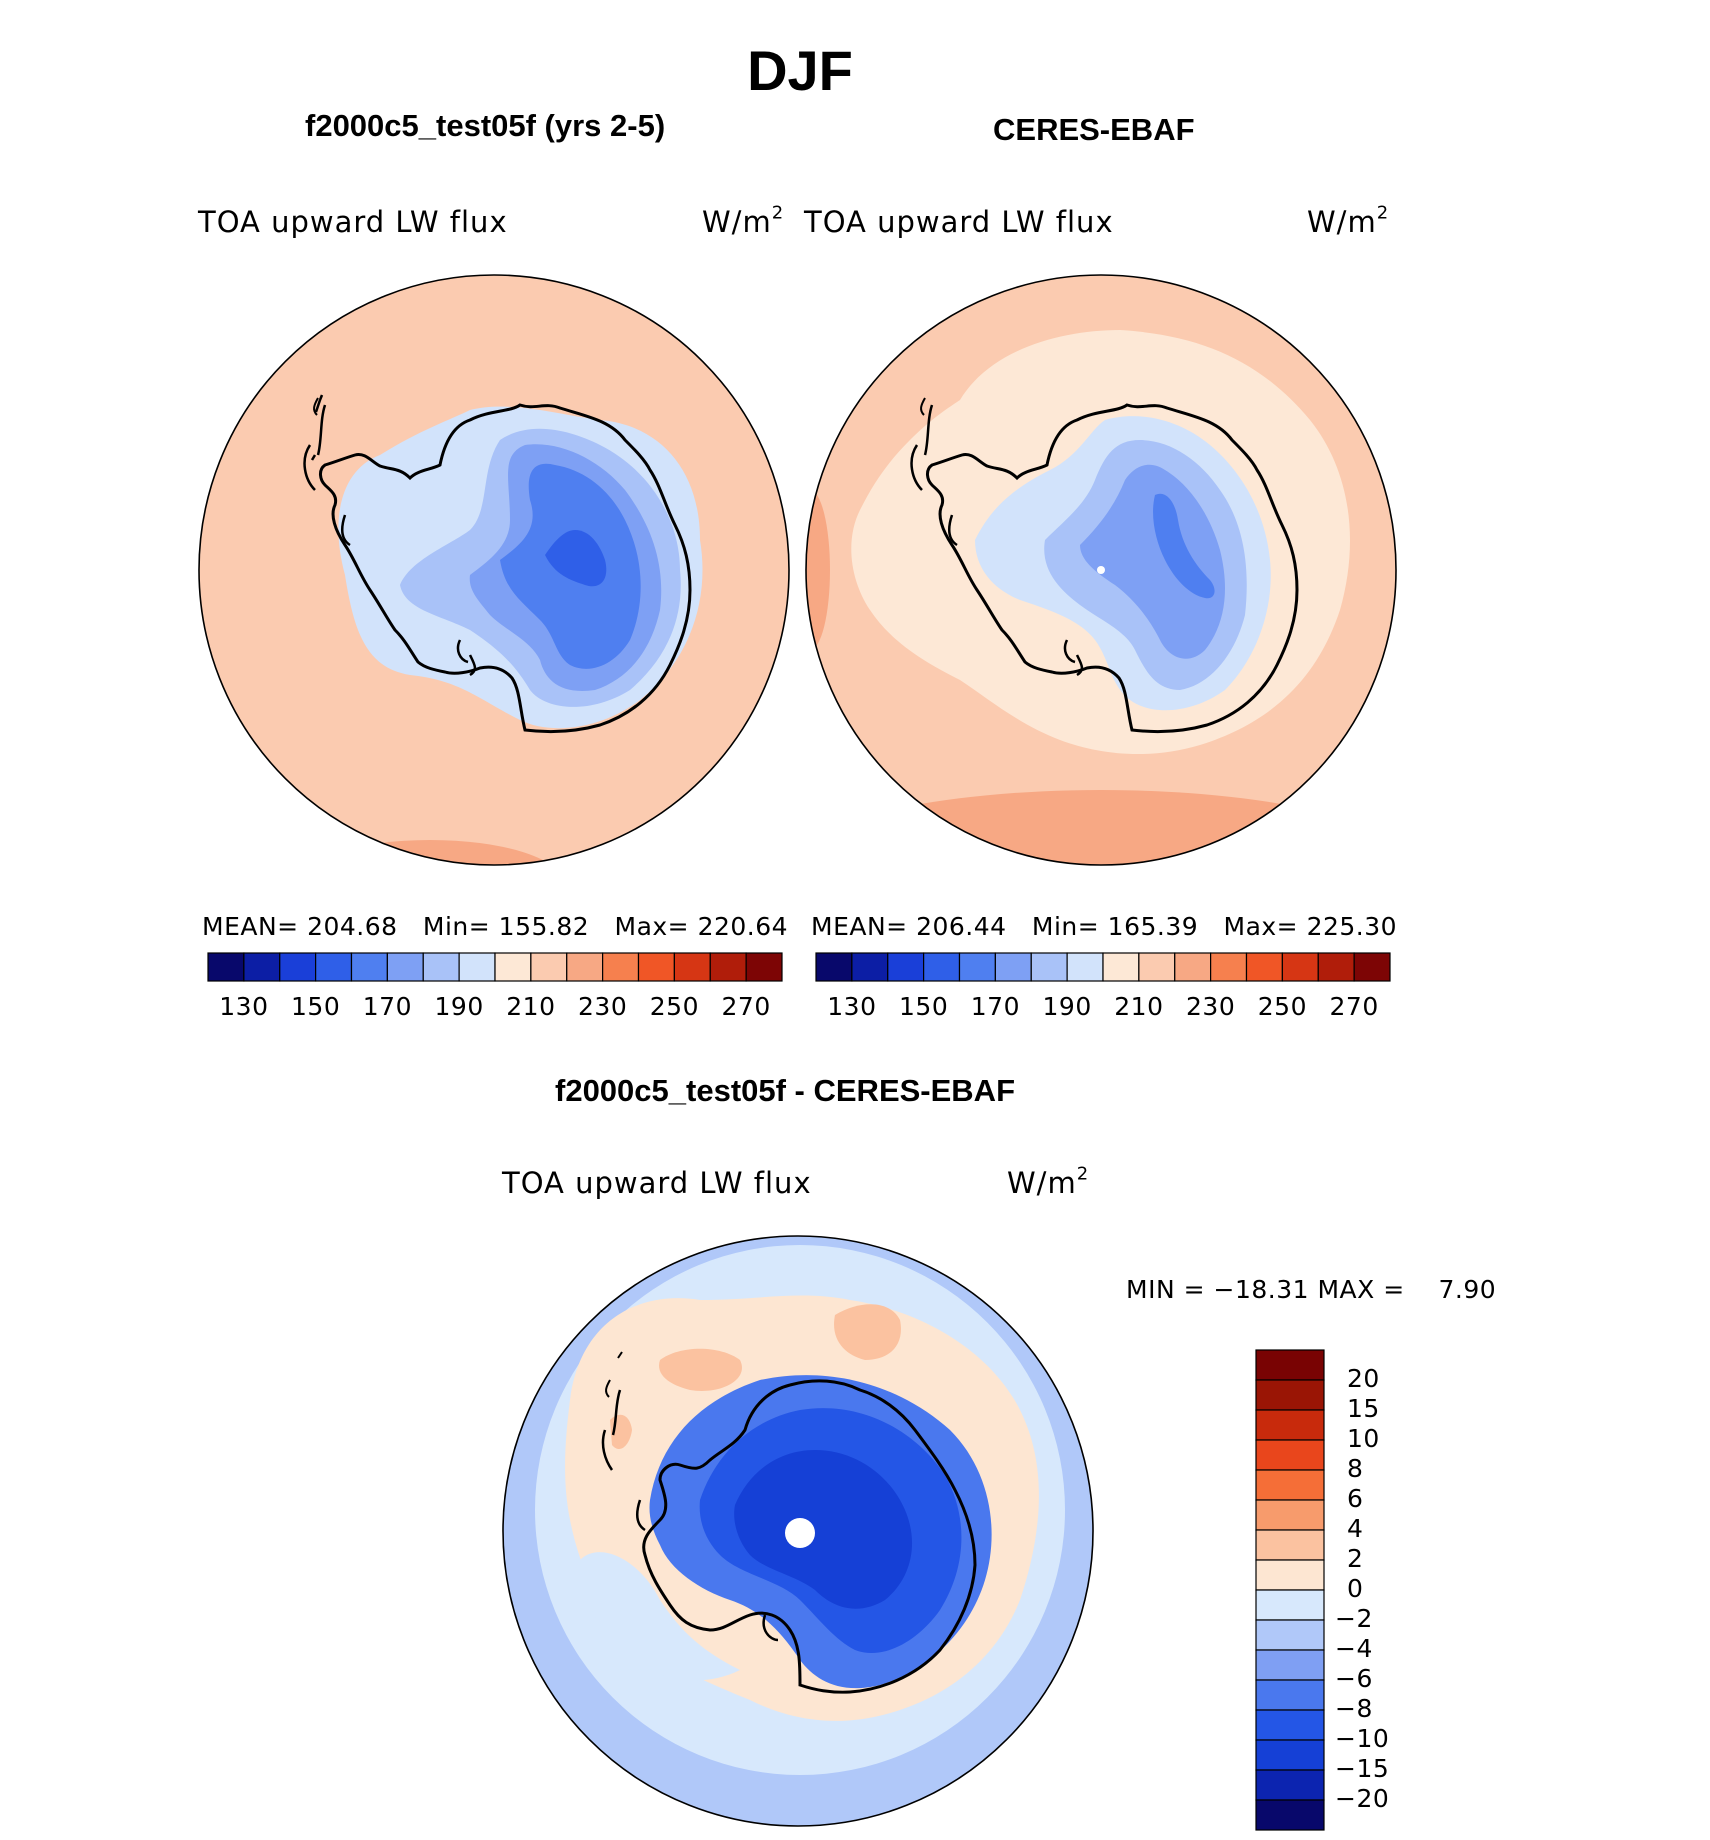 The height and width of the screenshot is (1840, 1710). I want to click on stats-obs: MEAN= 206.44 Min= 165.39 Max= 225.30, so click(1104, 926).